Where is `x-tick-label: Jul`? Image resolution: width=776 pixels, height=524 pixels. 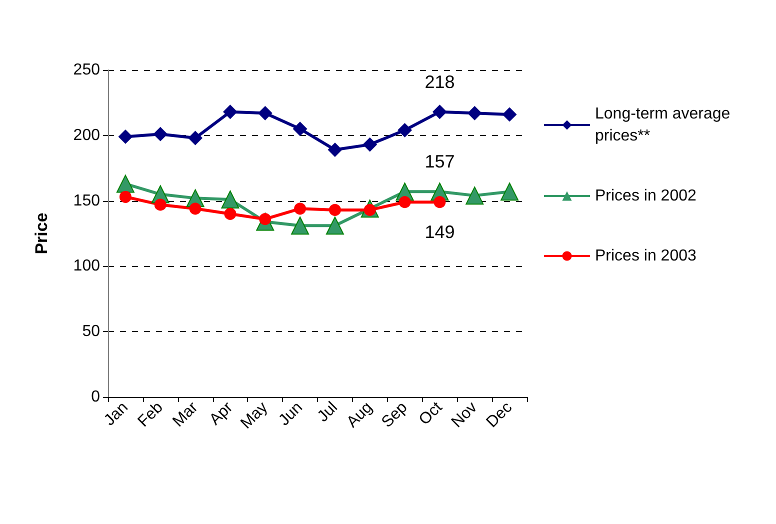 x-tick-label: Jul is located at coordinates (327, 412).